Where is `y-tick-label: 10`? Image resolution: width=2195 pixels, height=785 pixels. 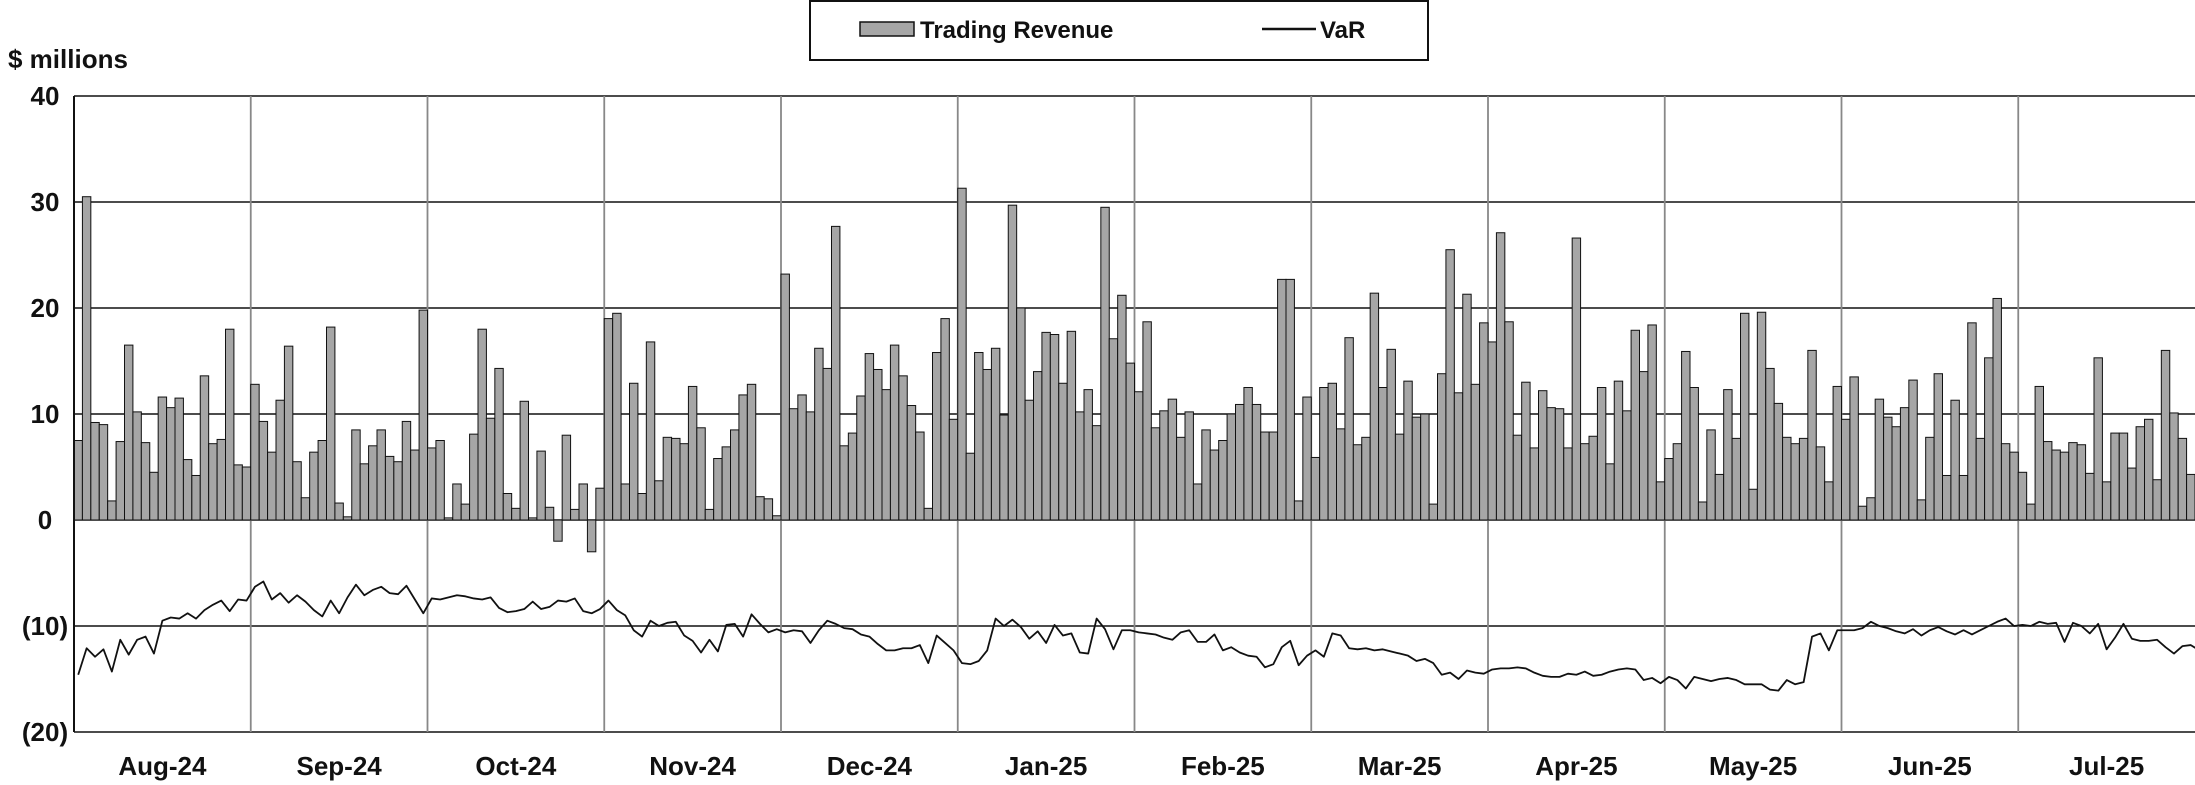 y-tick-label: 10 is located at coordinates (45, 414).